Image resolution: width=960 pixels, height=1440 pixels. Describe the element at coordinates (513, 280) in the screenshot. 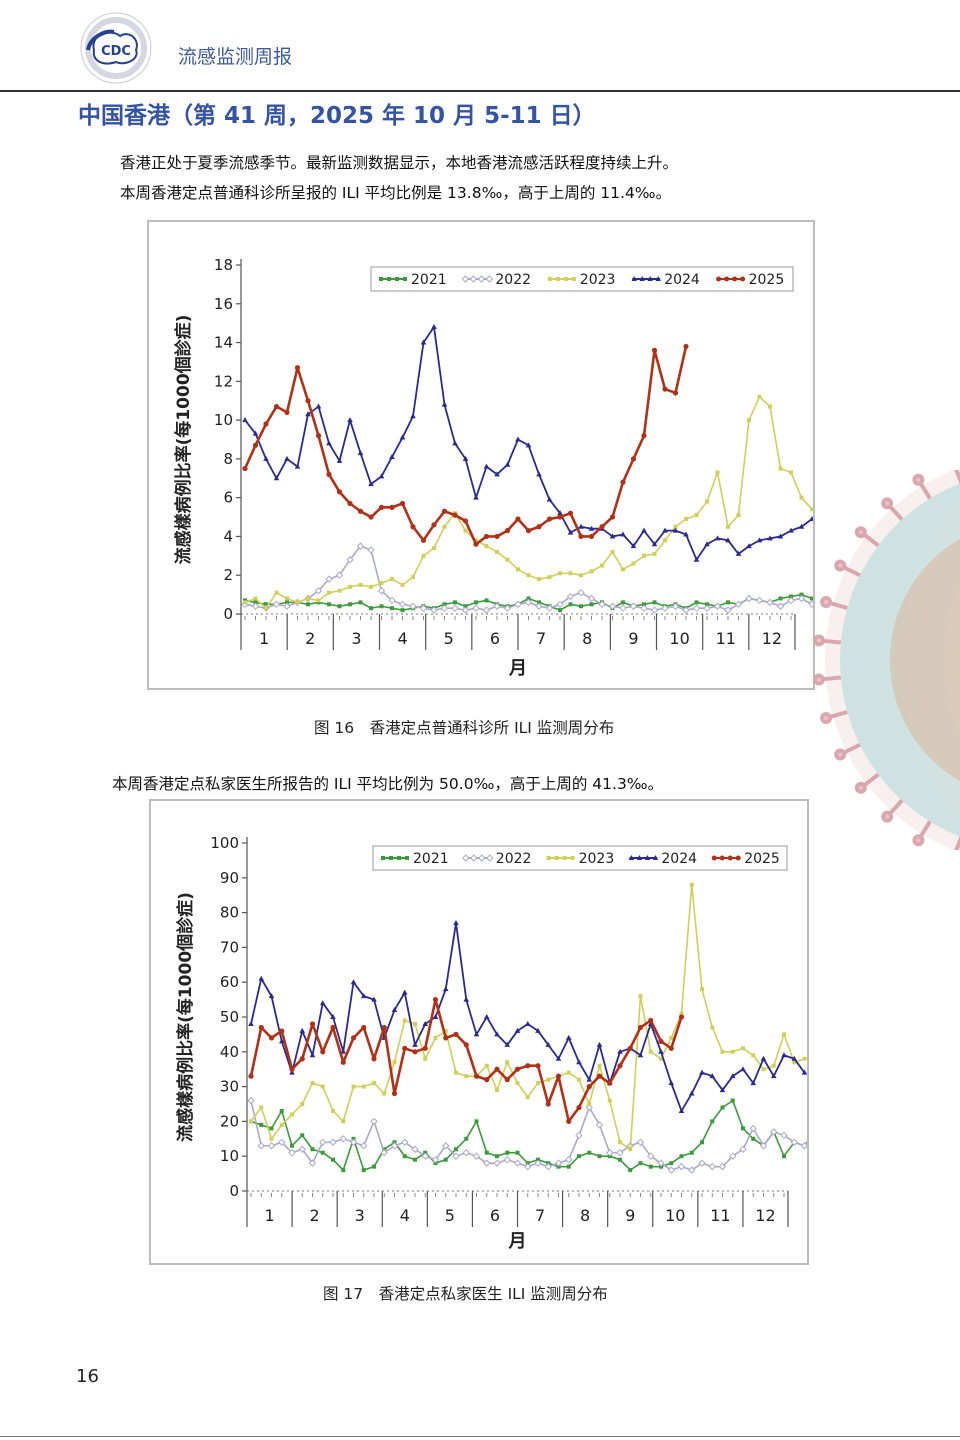

I see `legend-label: 2022` at that location.